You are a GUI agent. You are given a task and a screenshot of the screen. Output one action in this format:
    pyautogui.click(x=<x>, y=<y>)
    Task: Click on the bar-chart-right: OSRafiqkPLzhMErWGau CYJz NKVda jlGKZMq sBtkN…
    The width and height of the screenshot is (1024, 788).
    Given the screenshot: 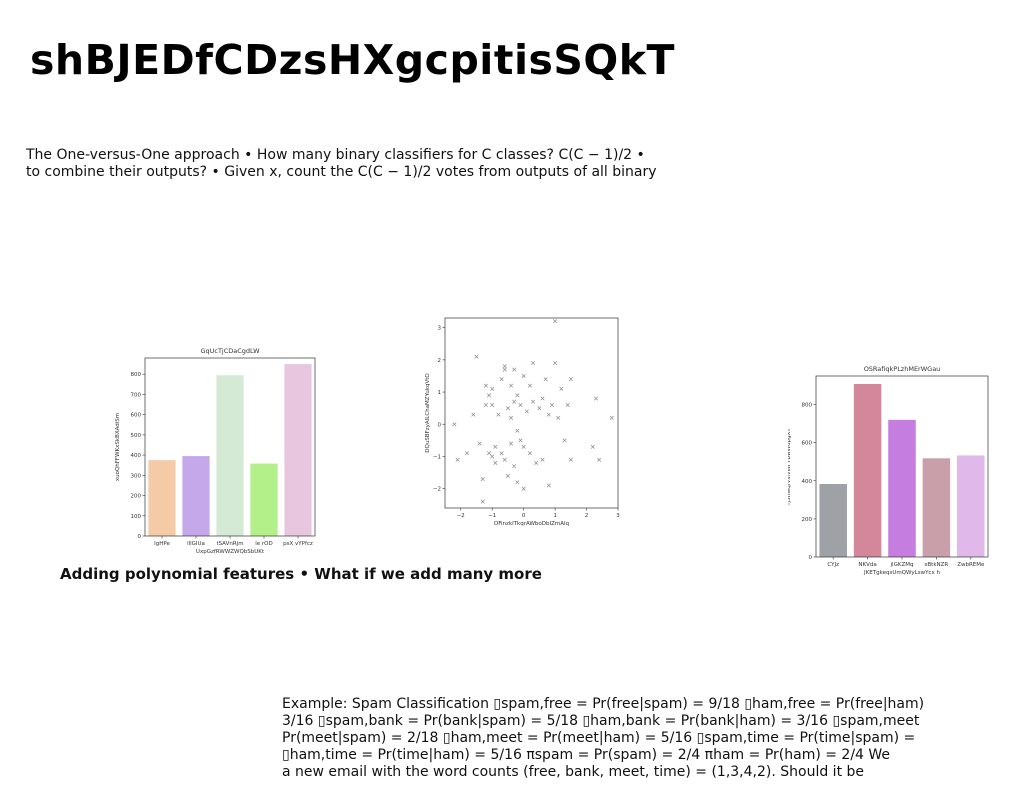 What is the action you would take?
    pyautogui.click(x=888, y=470)
    